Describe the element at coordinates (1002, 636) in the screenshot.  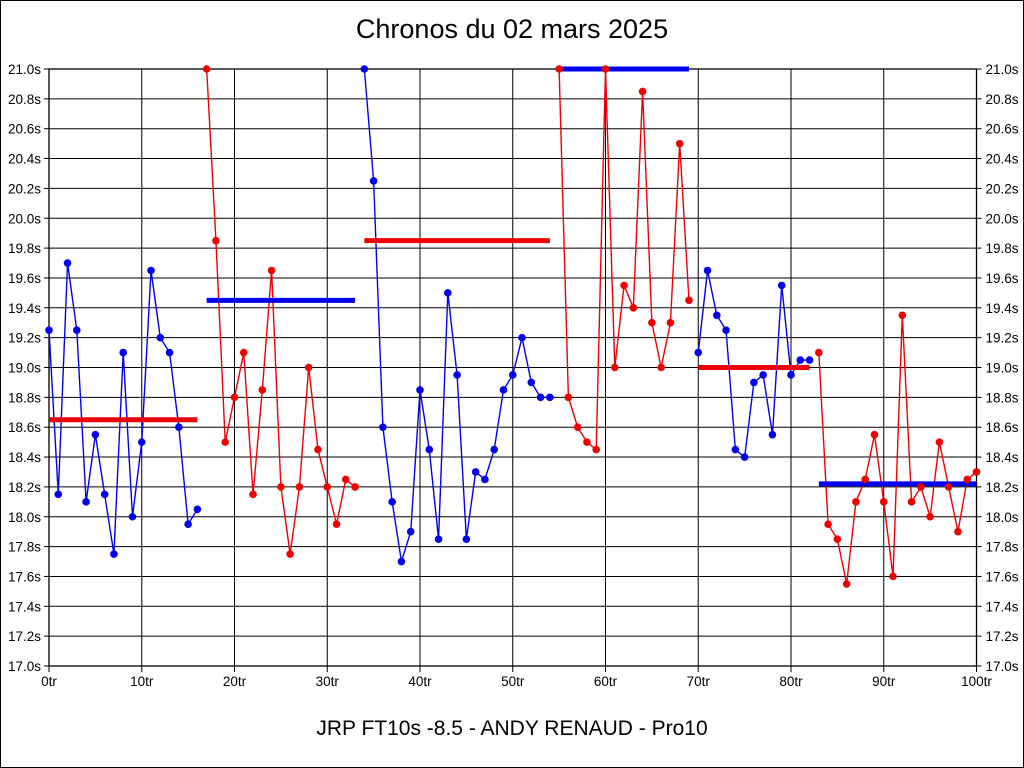
I see `y-tick-label-right: 17.2s` at that location.